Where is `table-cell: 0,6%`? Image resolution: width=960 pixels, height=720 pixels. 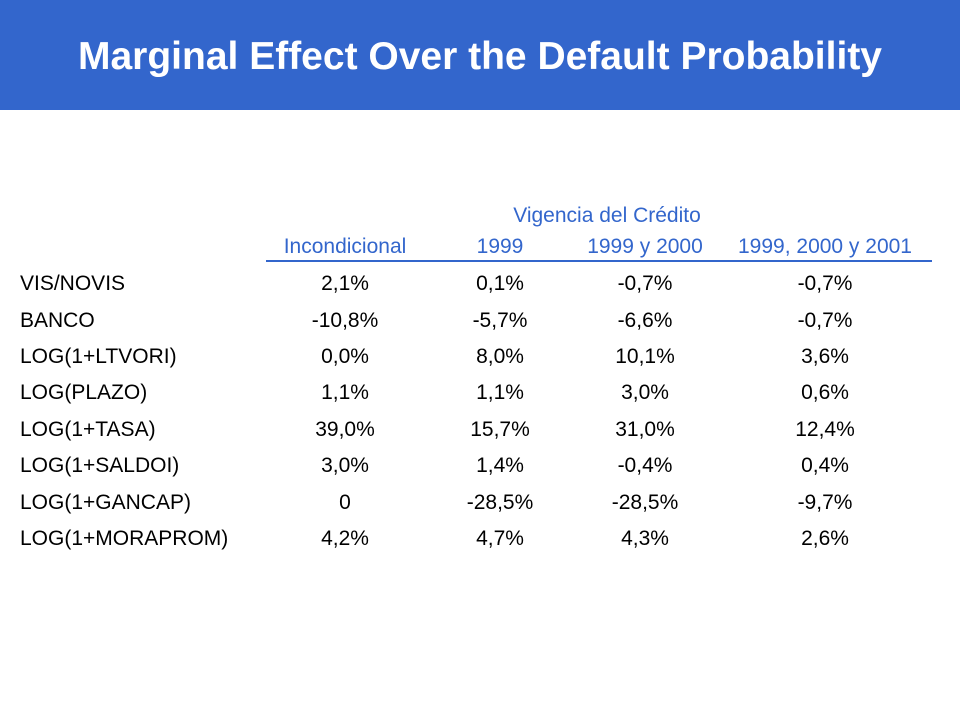 table-cell: 0,6% is located at coordinates (825, 392).